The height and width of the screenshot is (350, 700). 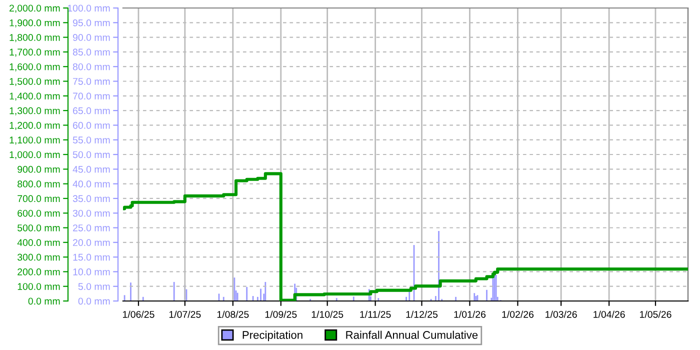 What do you see at coordinates (422, 314) in the screenshot?
I see `x-tick-label: 1/12/25` at bounding box center [422, 314].